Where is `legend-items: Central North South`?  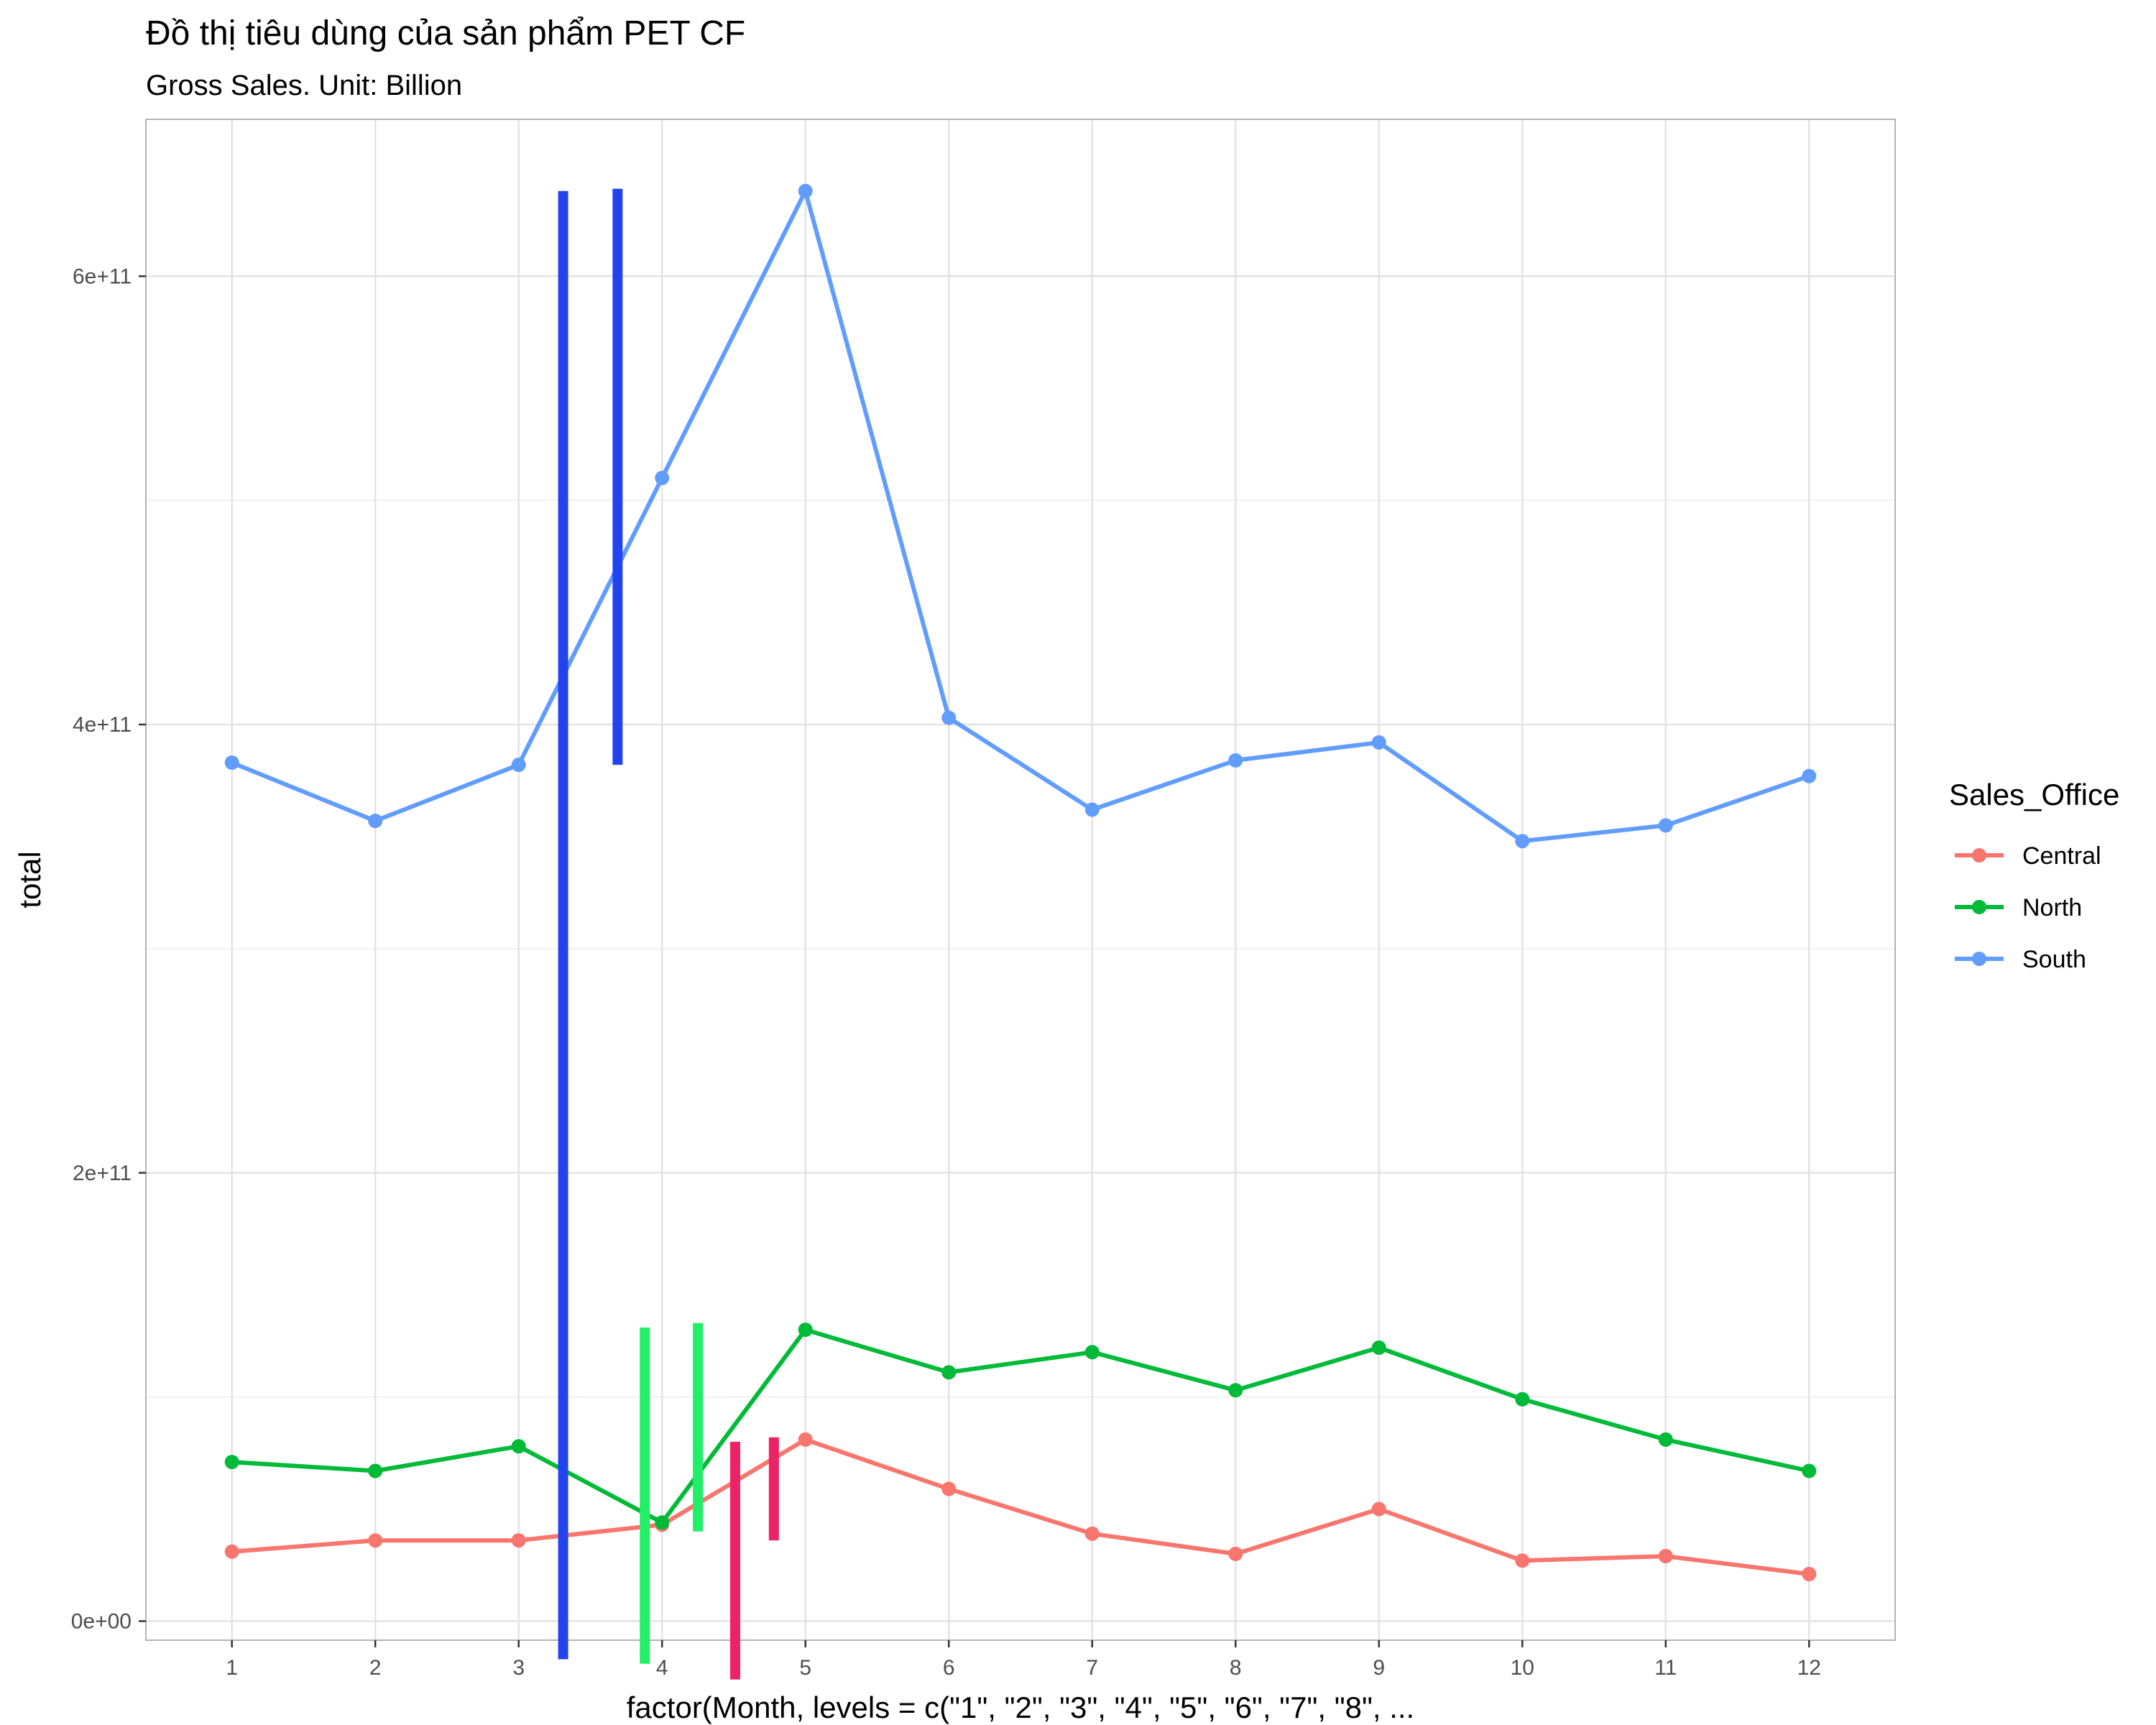
legend-items: Central North South is located at coordinates (2028, 907).